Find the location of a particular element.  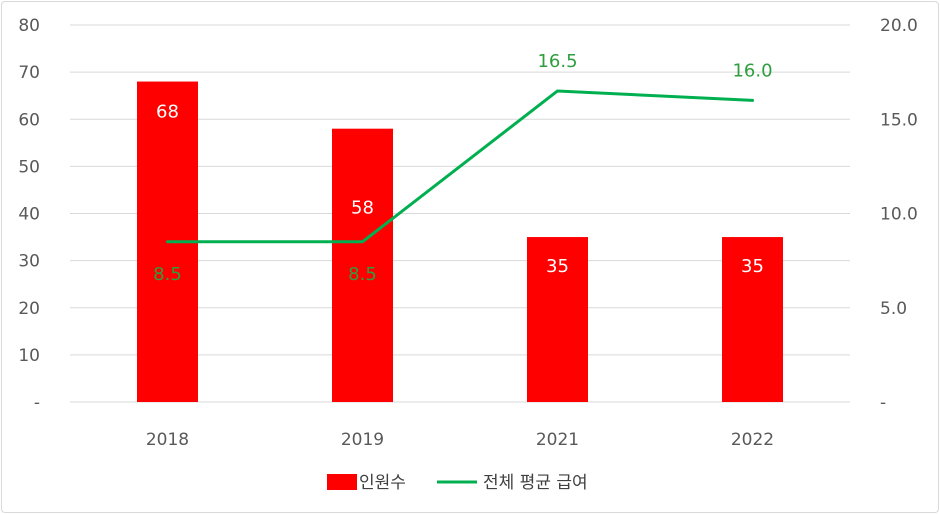

right-axis-tick-label: 20.0 is located at coordinates (899, 26).